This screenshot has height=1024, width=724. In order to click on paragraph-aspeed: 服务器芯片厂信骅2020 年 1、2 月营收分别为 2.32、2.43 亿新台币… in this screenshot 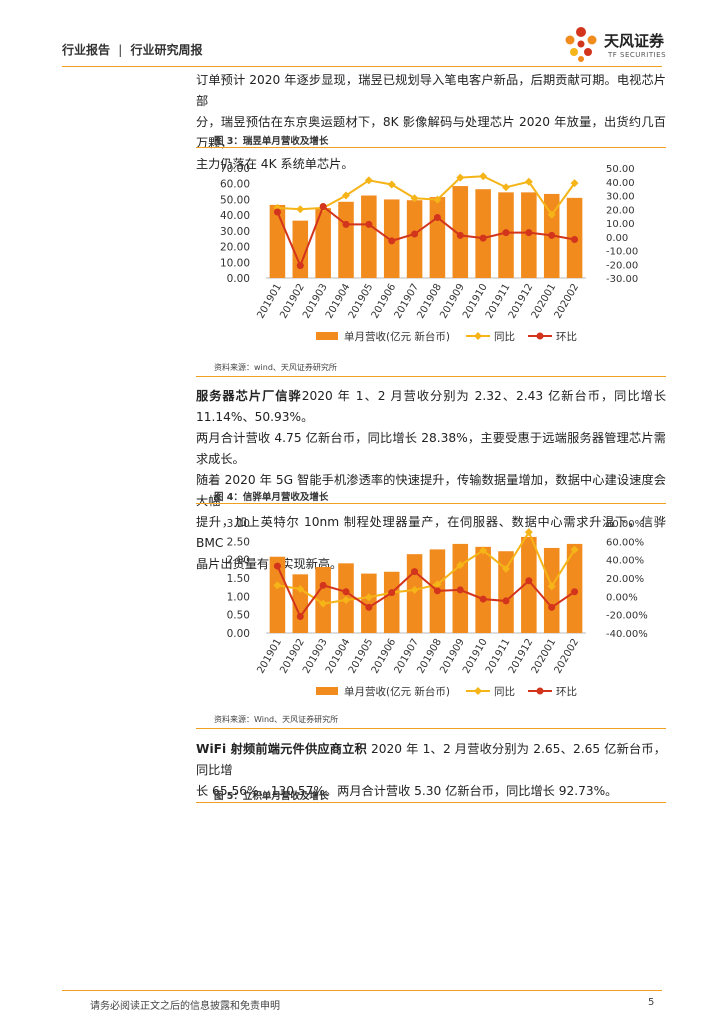, I will do `click(431, 480)`.